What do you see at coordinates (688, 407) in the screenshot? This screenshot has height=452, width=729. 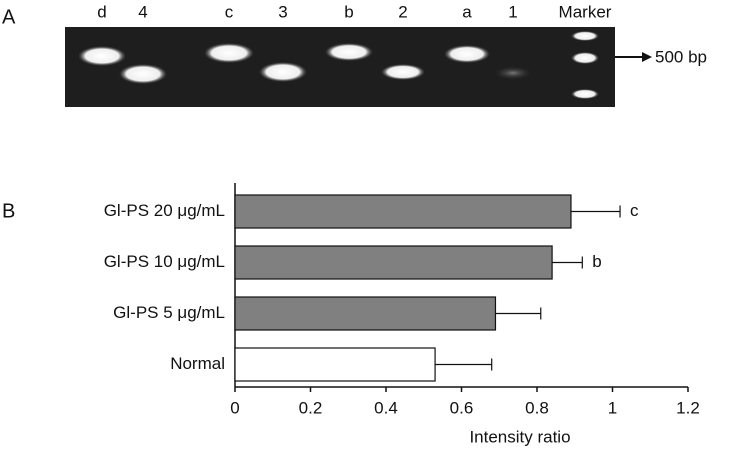 I see `x-tick-label: 1.2` at bounding box center [688, 407].